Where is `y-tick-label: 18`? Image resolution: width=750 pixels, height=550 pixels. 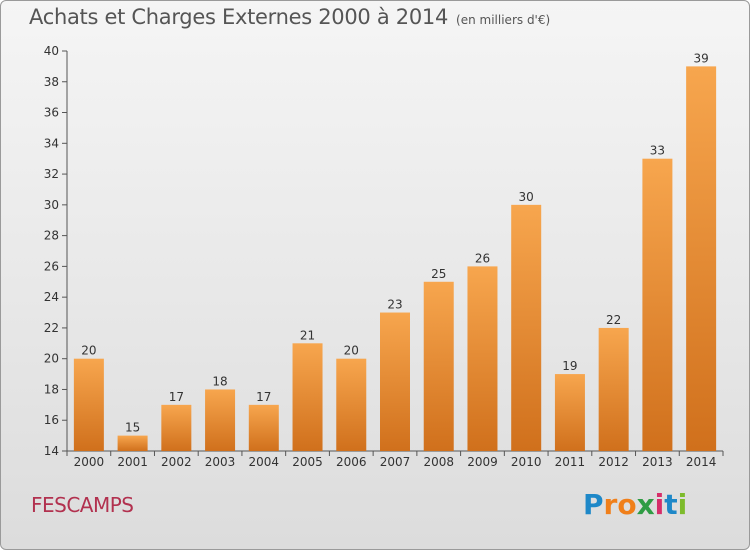 y-tick-label: 18 is located at coordinates (51, 389).